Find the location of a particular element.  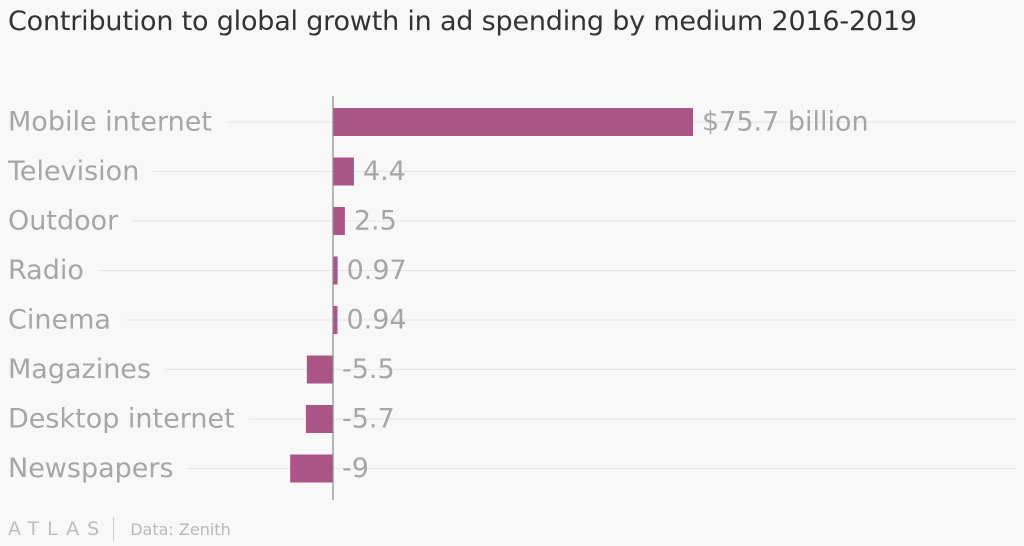

category-label-cinema: Cinema is located at coordinates (59, 320).